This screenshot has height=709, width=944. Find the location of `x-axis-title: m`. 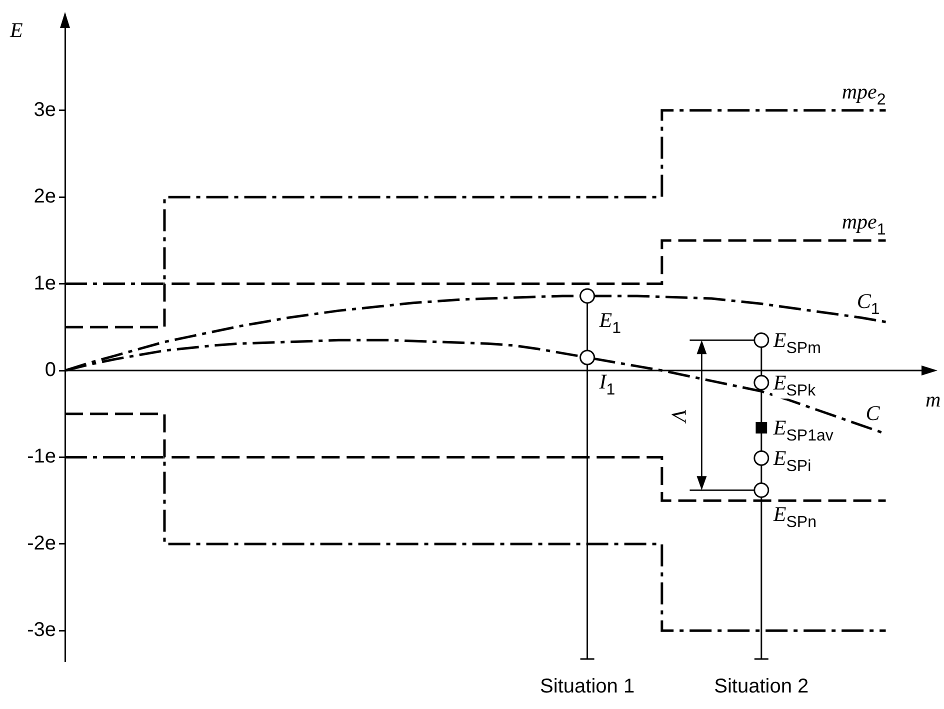

x-axis-title: m is located at coordinates (933, 400).